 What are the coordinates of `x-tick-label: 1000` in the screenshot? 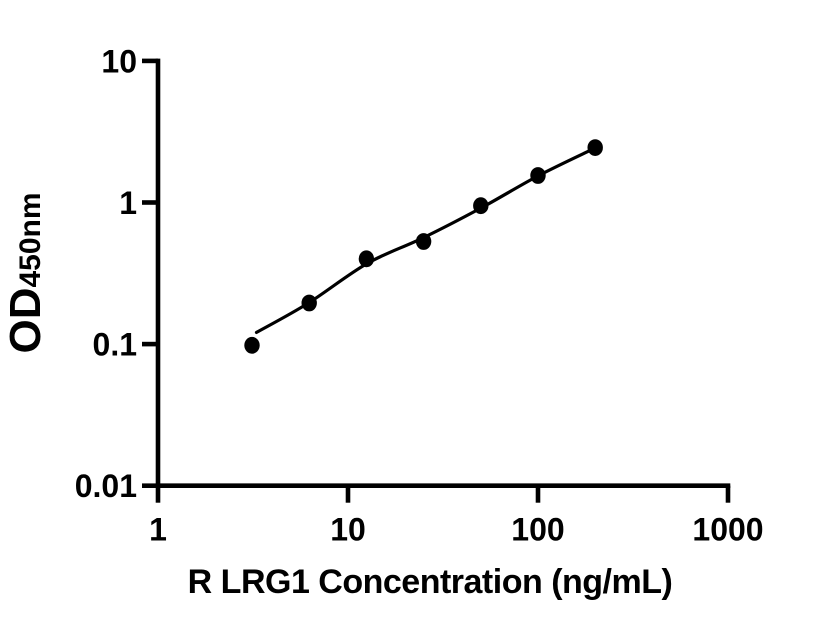 It's located at (727, 530).